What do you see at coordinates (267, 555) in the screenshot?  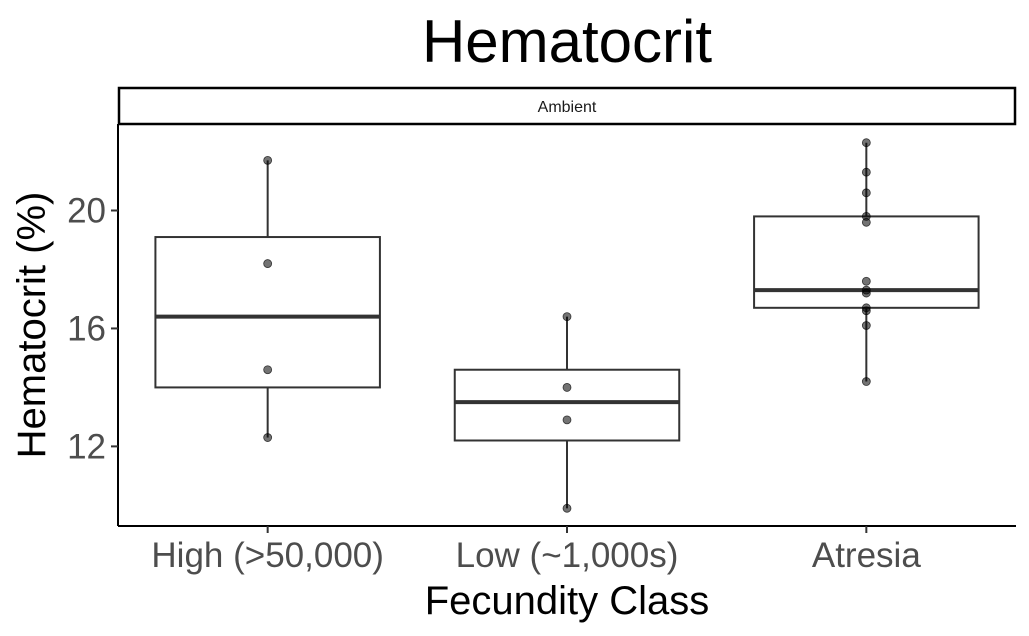 I see `x-tick-label: High (>50,000)` at bounding box center [267, 555].